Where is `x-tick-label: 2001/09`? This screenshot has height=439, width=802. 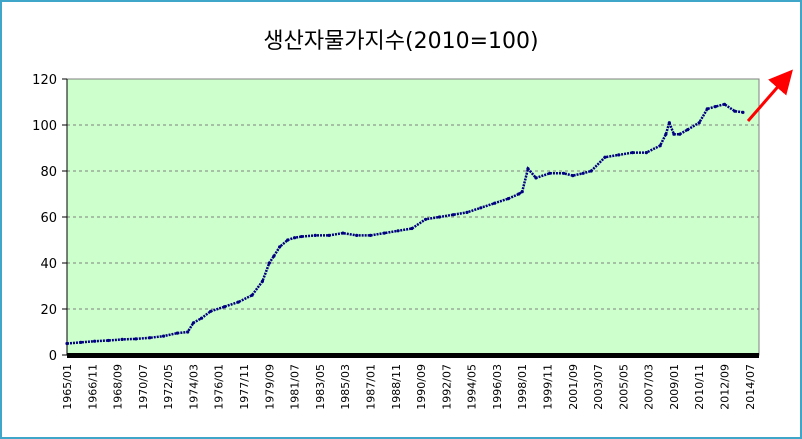
x-tick-label: 2001/09 is located at coordinates (573, 387).